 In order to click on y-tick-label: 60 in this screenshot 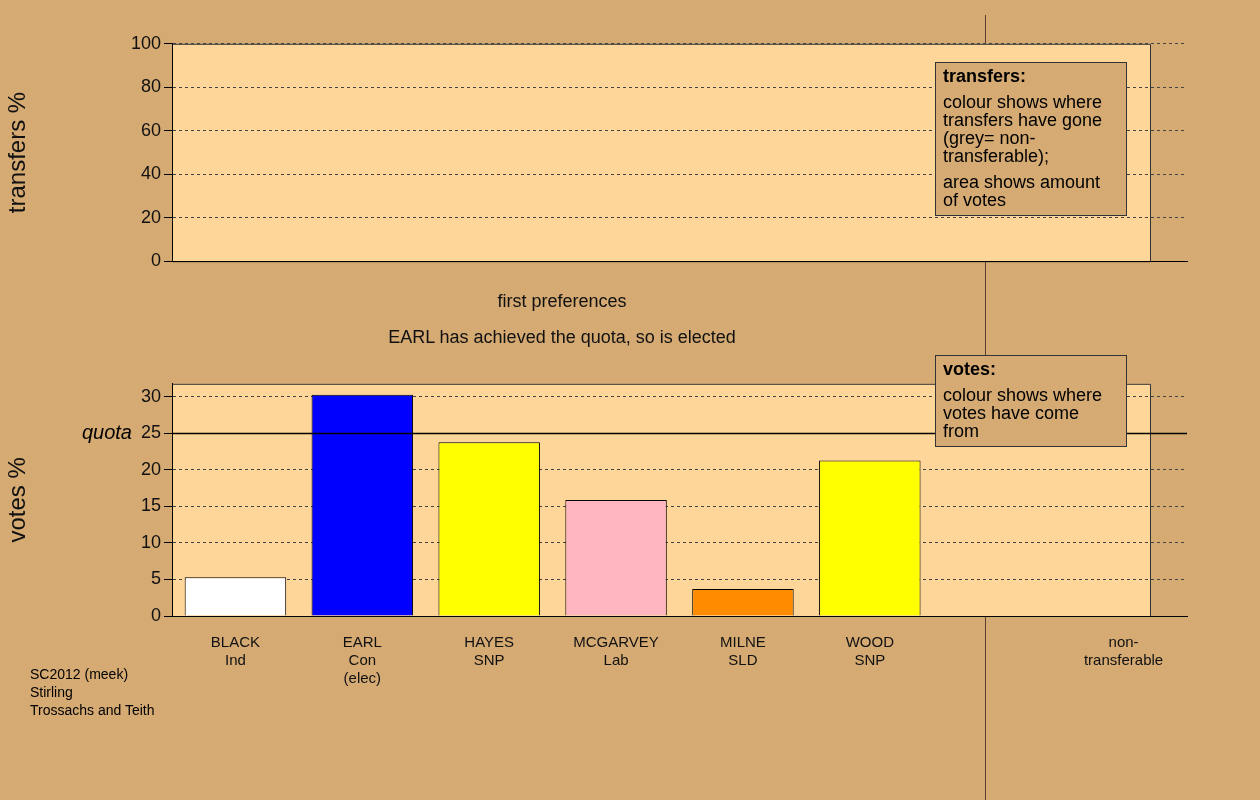, I will do `click(150, 129)`.